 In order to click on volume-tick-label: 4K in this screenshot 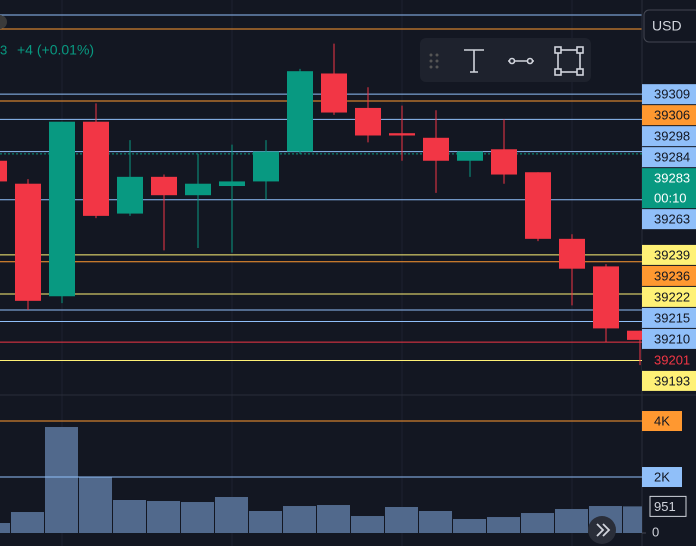, I will do `click(662, 420)`.